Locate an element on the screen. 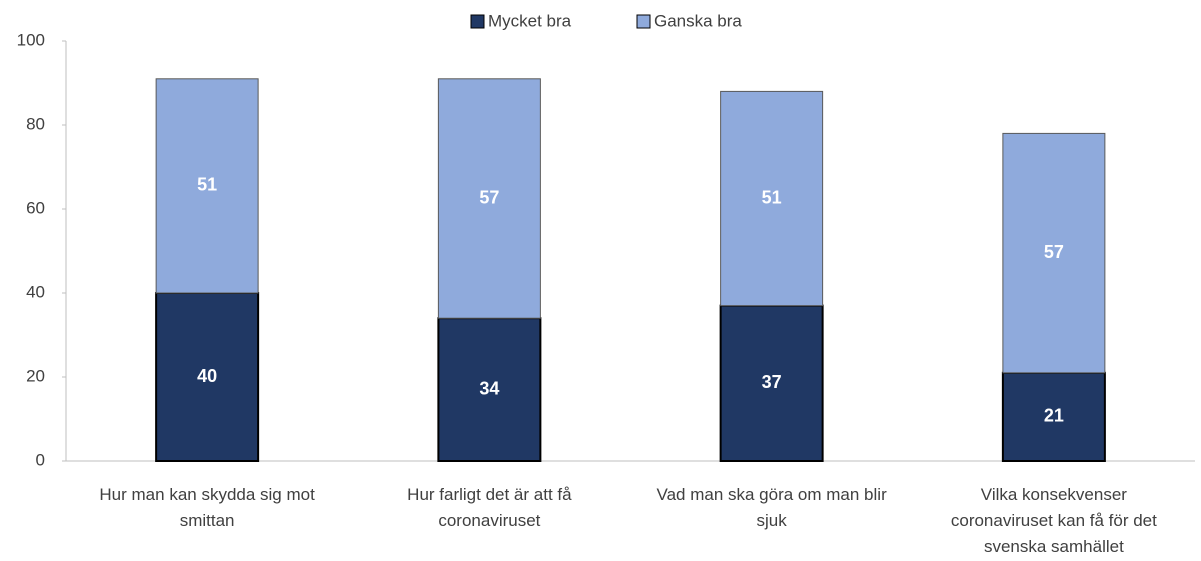  y-tick-label: 80 is located at coordinates (35, 123).